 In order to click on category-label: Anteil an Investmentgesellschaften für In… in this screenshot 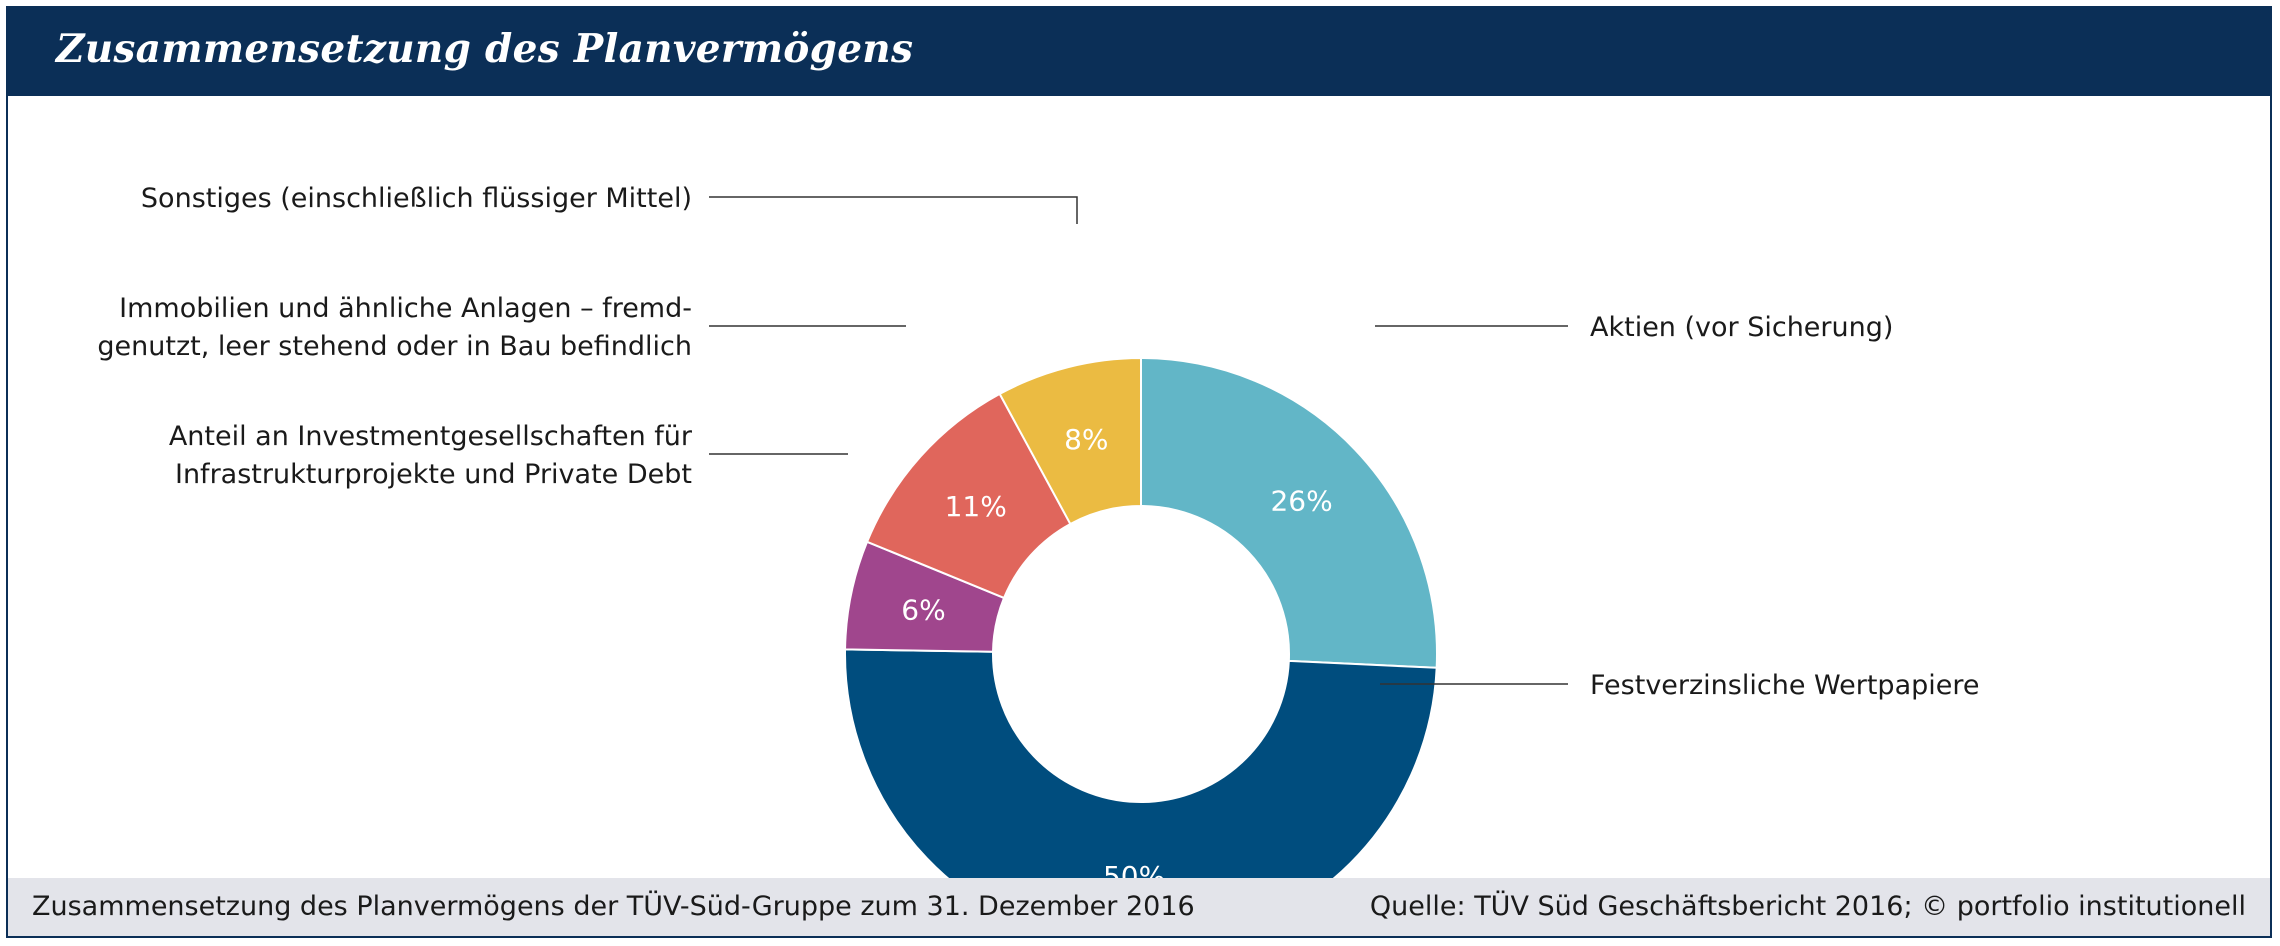, I will do `click(431, 455)`.